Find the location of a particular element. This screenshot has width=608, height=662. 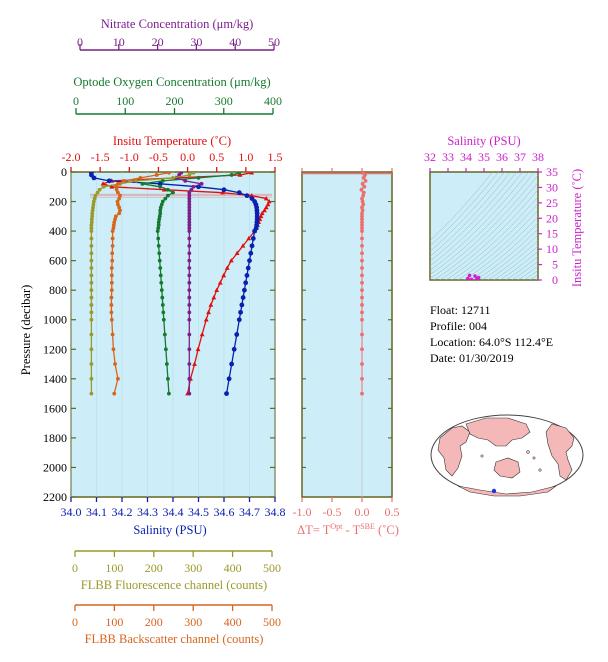

nitrate-tick-label: 10 is located at coordinates (119, 42).